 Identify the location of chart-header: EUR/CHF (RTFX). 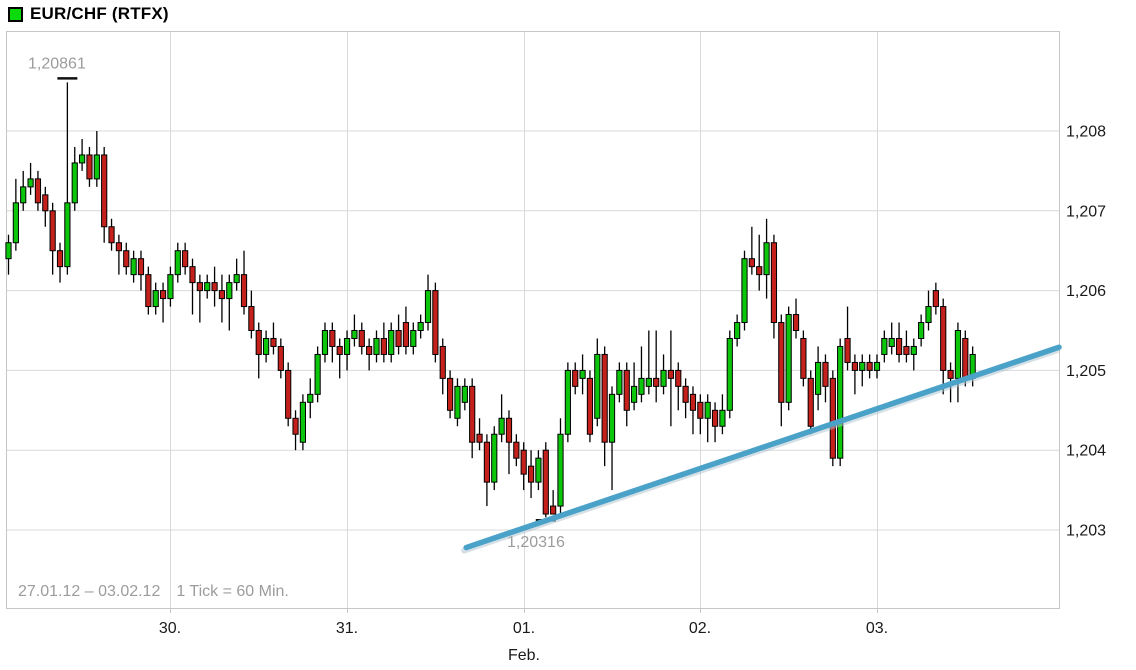
(88, 14).